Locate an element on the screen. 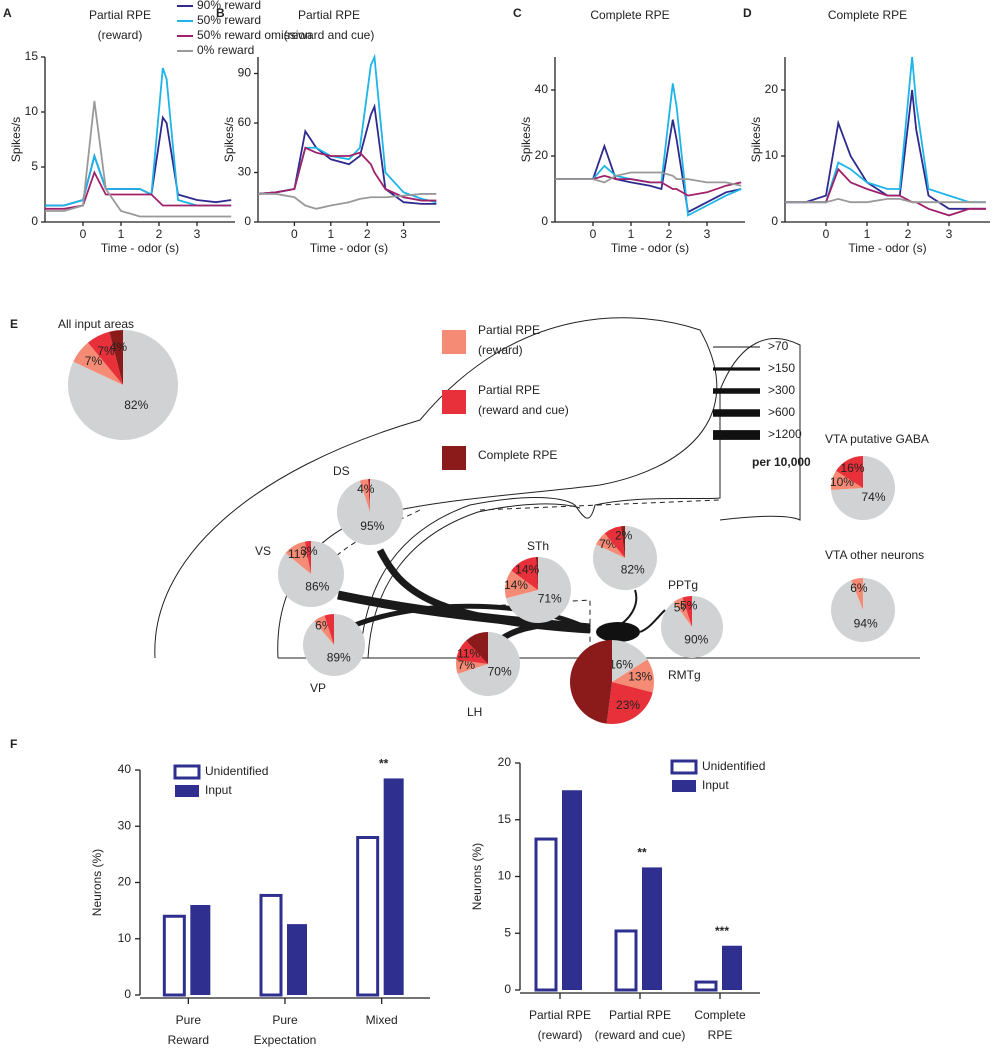 Image resolution: width=1001 pixels, height=1050 pixels. pie-label: VS is located at coordinates (263, 551).